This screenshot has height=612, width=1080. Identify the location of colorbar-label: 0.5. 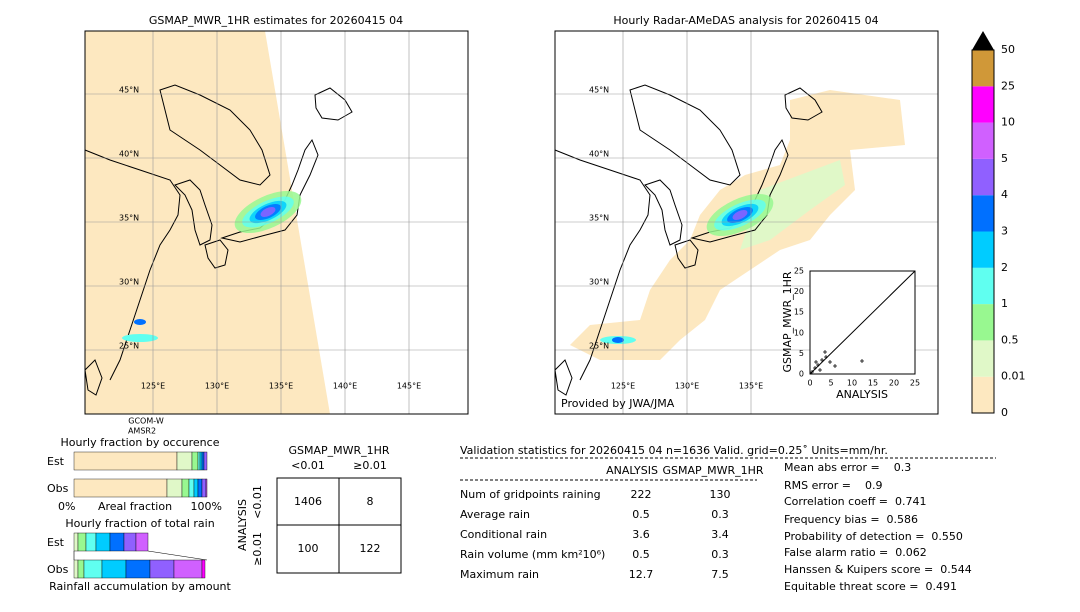
(1010, 339).